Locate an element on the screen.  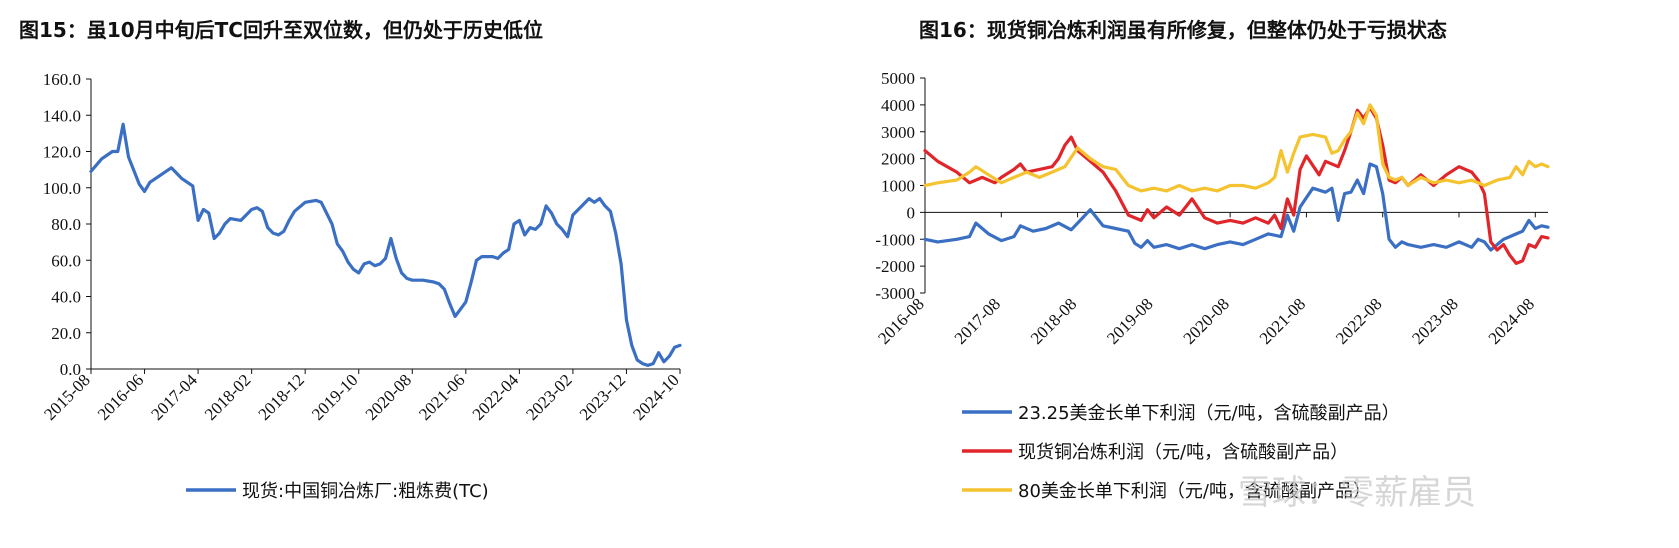
chart16-ytick-label: 5000 is located at coordinates (898, 78).